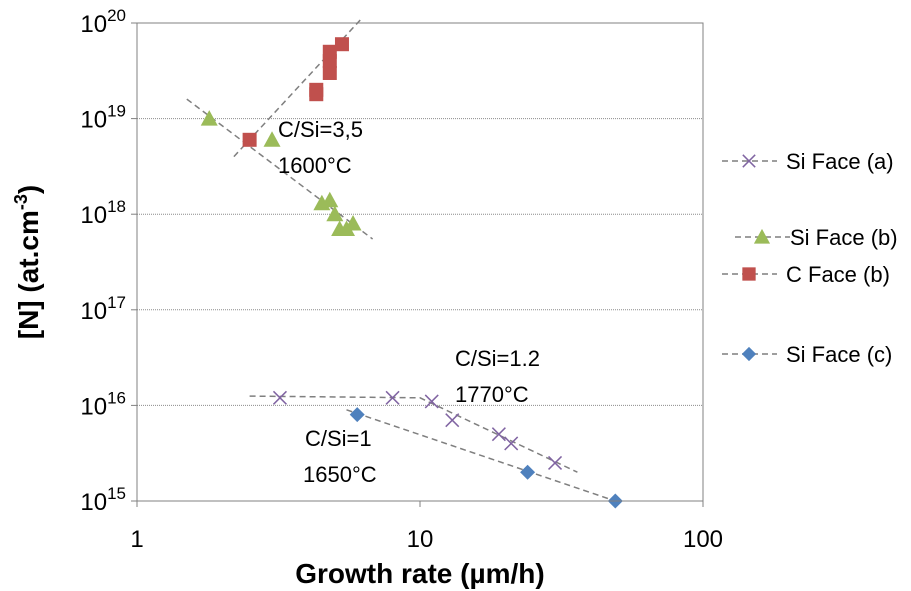 The height and width of the screenshot is (591, 911). What do you see at coordinates (844, 237) in the screenshot?
I see `legend-label: Si Face (b)` at bounding box center [844, 237].